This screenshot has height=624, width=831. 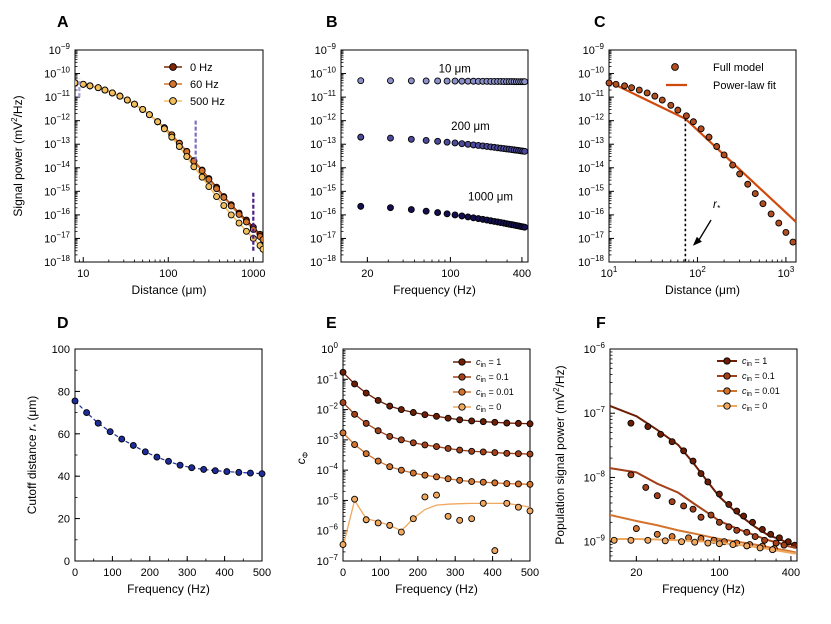 I want to click on y-tick-label: 100, so click(x=61, y=350).